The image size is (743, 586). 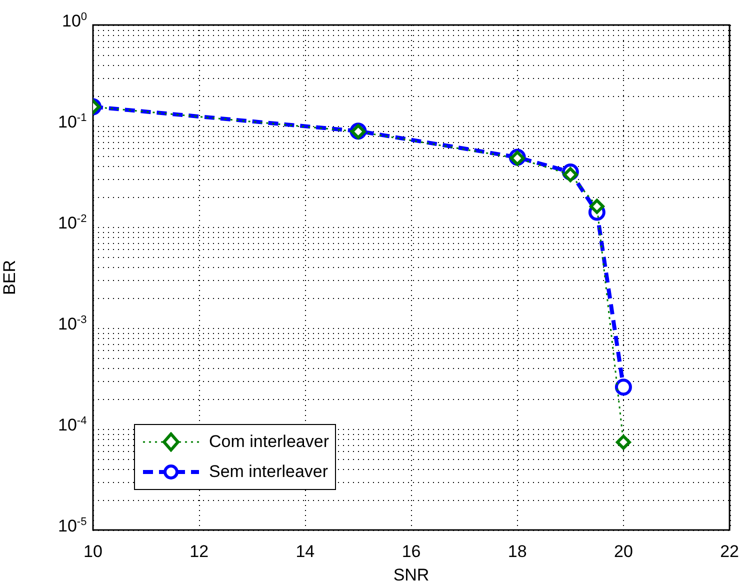 I want to click on legend-label: Sem interleaver, so click(x=268, y=472).